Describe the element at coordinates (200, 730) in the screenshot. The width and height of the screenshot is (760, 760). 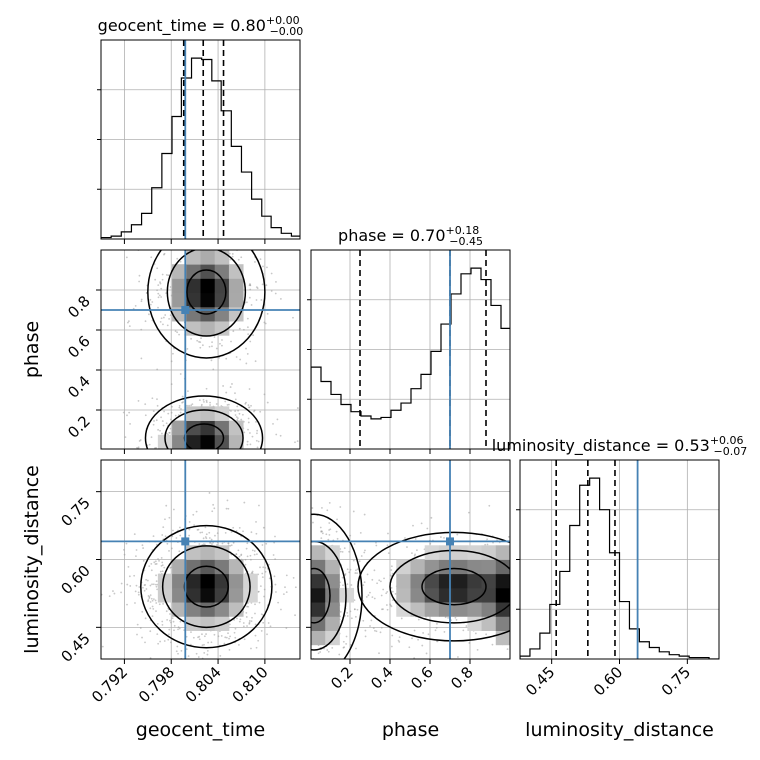
I see `x-axis-label-geocent_time: geocent_time` at that location.